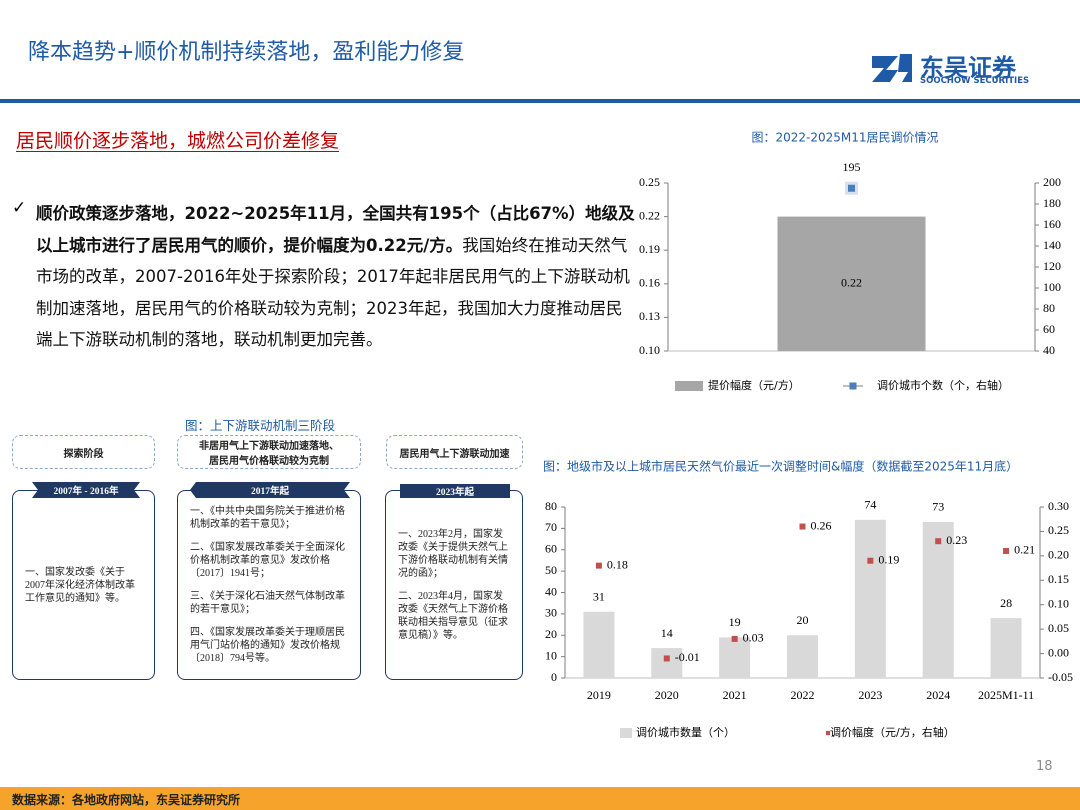 The image size is (1080, 810). I want to click on data-label: 31, so click(599, 596).